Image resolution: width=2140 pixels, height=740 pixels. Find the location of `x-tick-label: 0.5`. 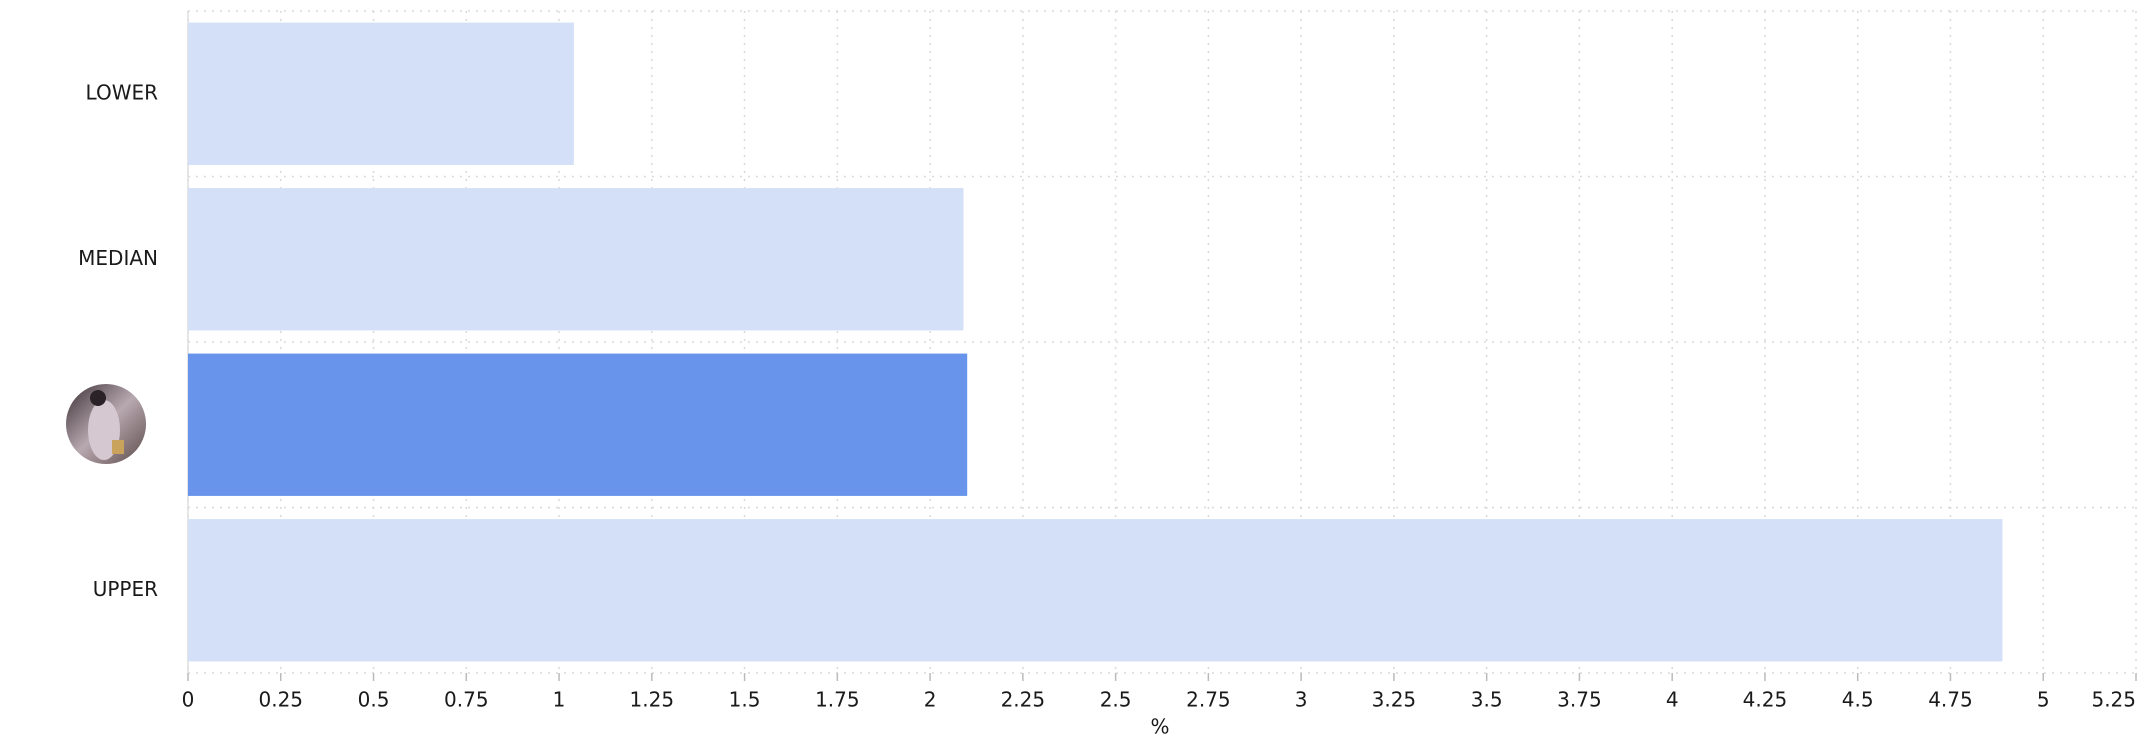

x-tick-label: 0.5 is located at coordinates (374, 700).